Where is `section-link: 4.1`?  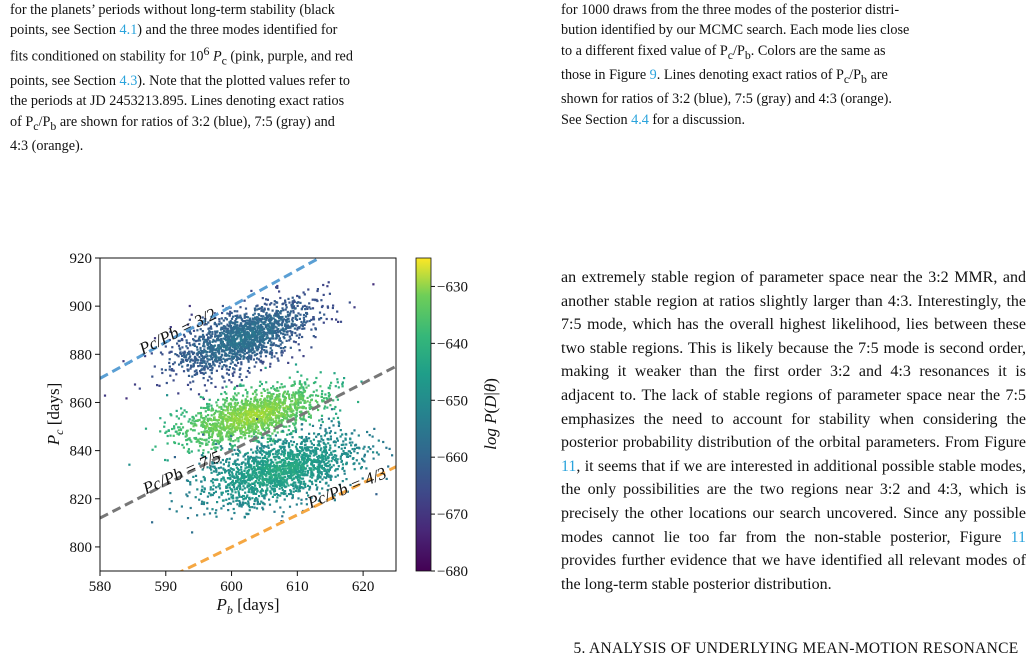
section-link: 4.1 is located at coordinates (128, 30).